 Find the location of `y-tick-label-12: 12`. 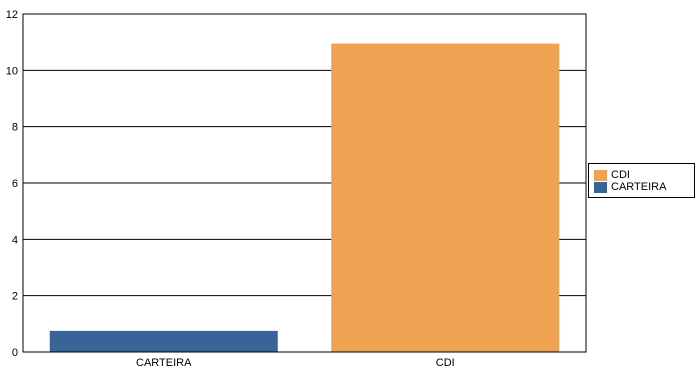

y-tick-label-12: 12 is located at coordinates (12, 15).